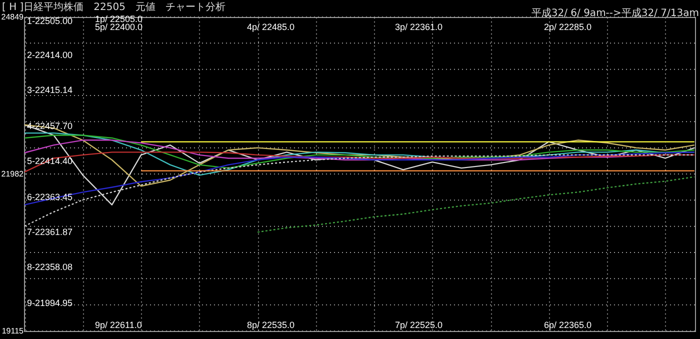 Image resolution: width=700 pixels, height=339 pixels. What do you see at coordinates (271, 325) in the screenshot?
I see `annotation: 8p/ 22535.0` at bounding box center [271, 325].